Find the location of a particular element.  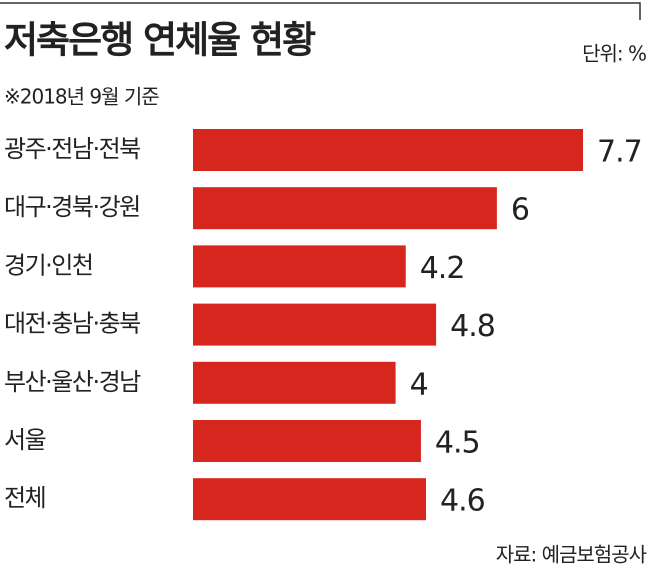

category-label: 대구·경북·강원 is located at coordinates (72, 207).